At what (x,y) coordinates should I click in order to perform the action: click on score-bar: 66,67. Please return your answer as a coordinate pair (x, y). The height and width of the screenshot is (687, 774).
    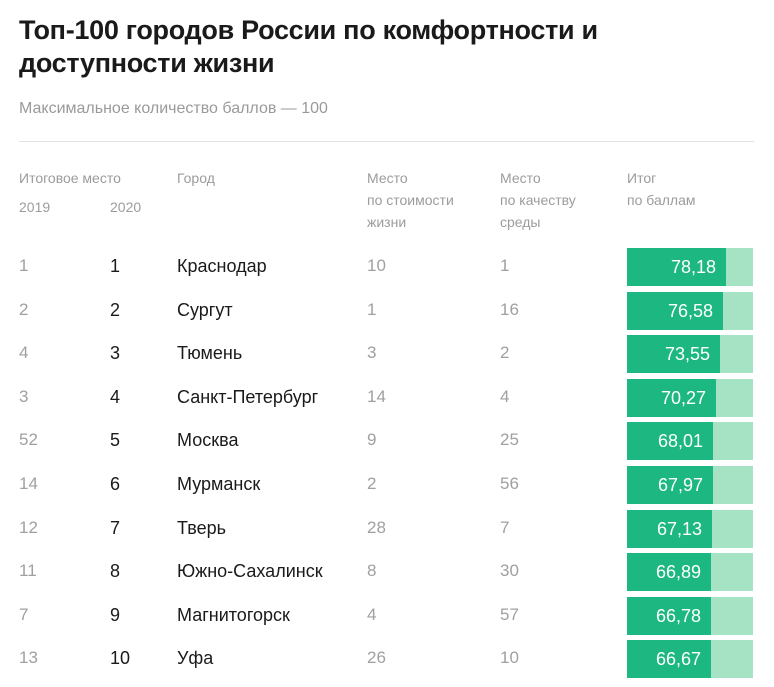
    Looking at the image, I should click on (669, 659).